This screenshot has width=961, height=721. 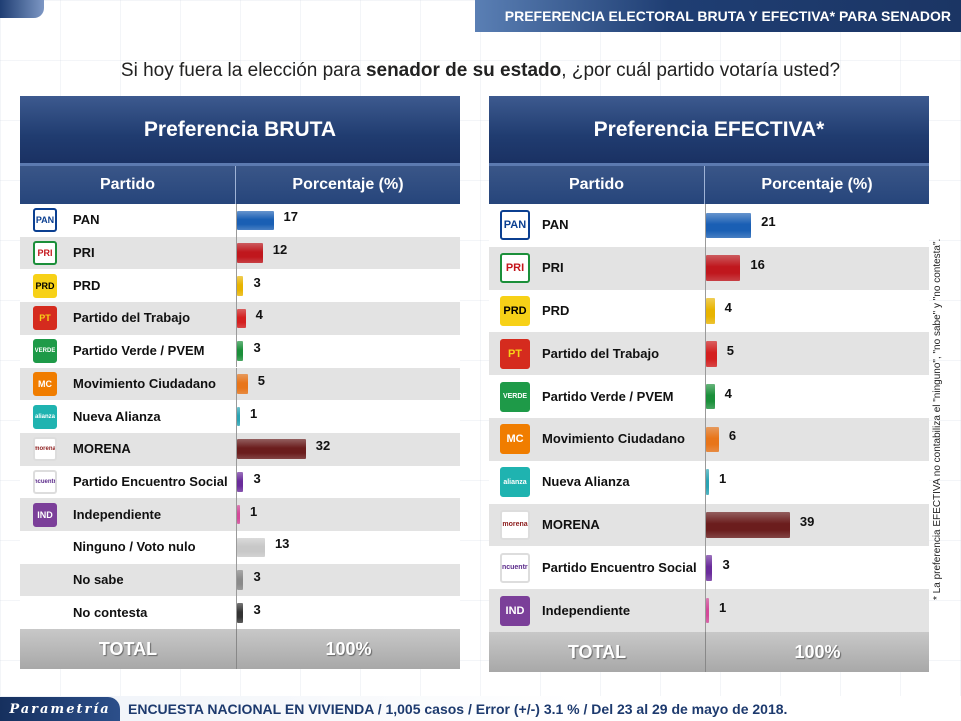 What do you see at coordinates (150, 481) in the screenshot?
I see `party-name: Partido Encuentro Social` at bounding box center [150, 481].